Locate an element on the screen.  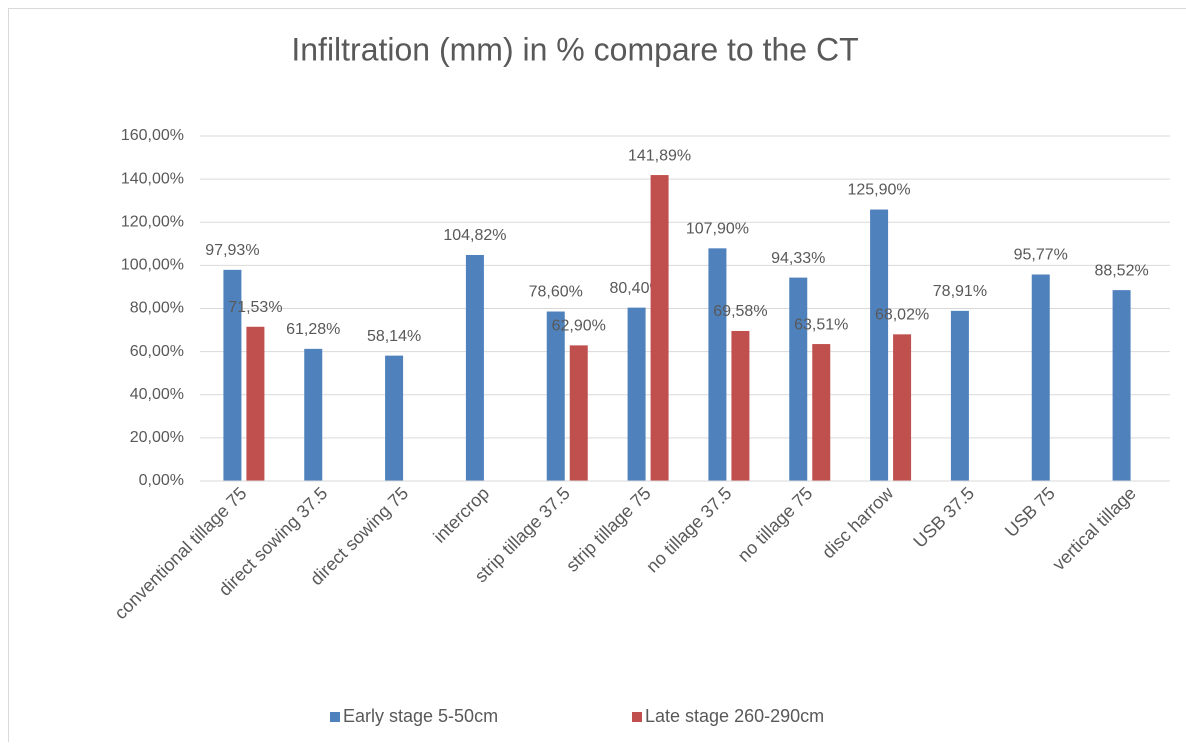
data-label: 62,90% is located at coordinates (579, 326).